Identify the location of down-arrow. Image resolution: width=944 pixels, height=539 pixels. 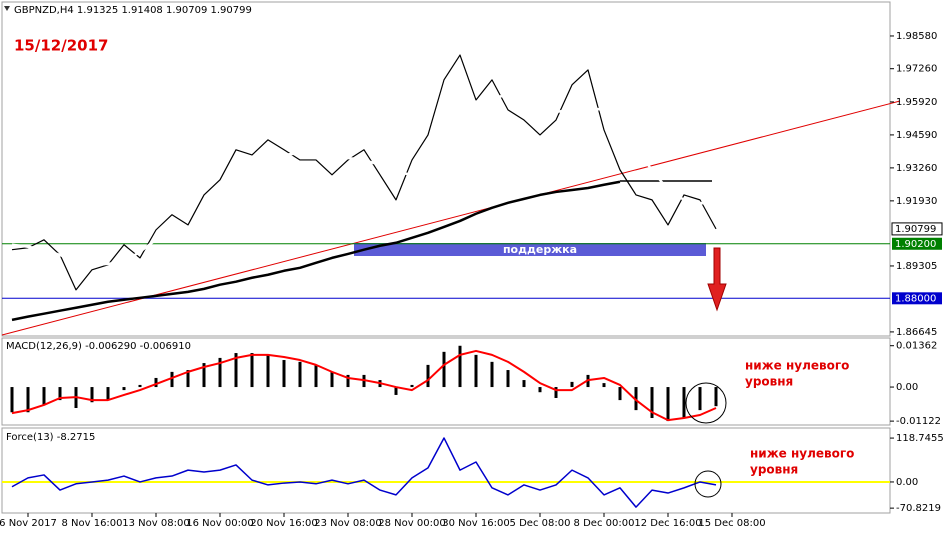
(717, 279).